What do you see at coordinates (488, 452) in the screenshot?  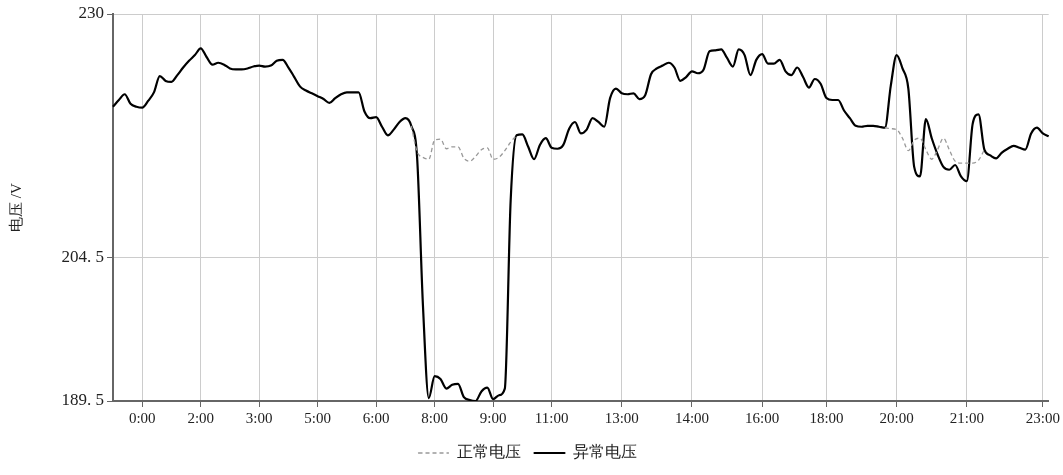 I see `legend-label: 正常电压` at bounding box center [488, 452].